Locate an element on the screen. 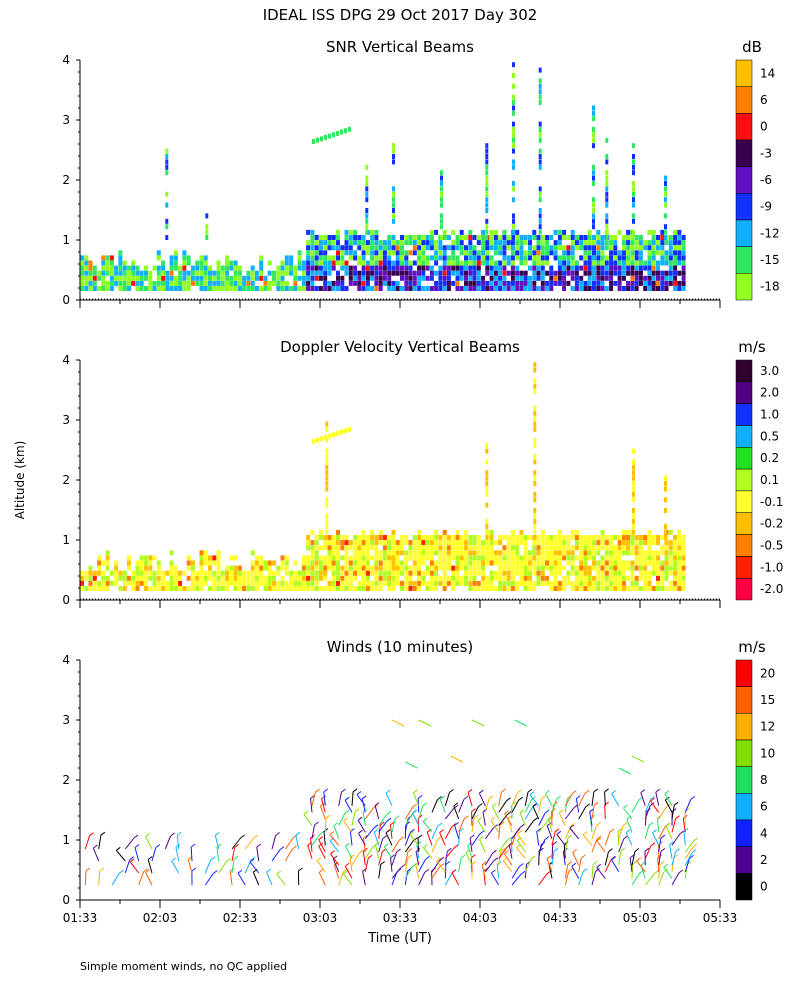  x-tick-label: 05:03 is located at coordinates (640, 918).